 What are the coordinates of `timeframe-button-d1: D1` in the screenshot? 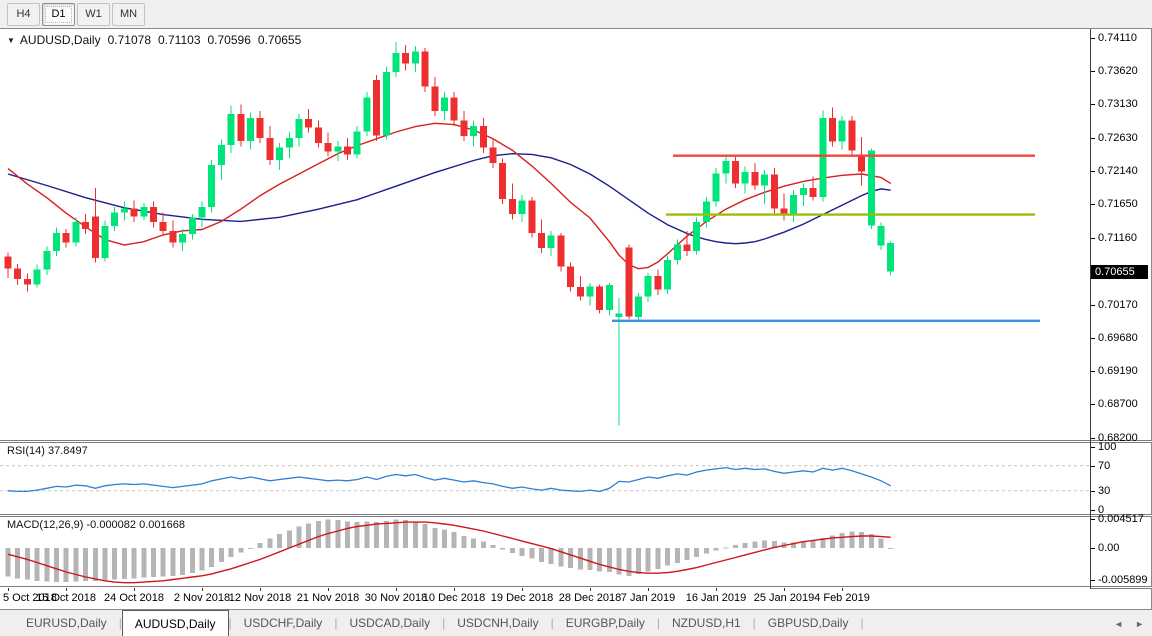 It's located at (58, 14).